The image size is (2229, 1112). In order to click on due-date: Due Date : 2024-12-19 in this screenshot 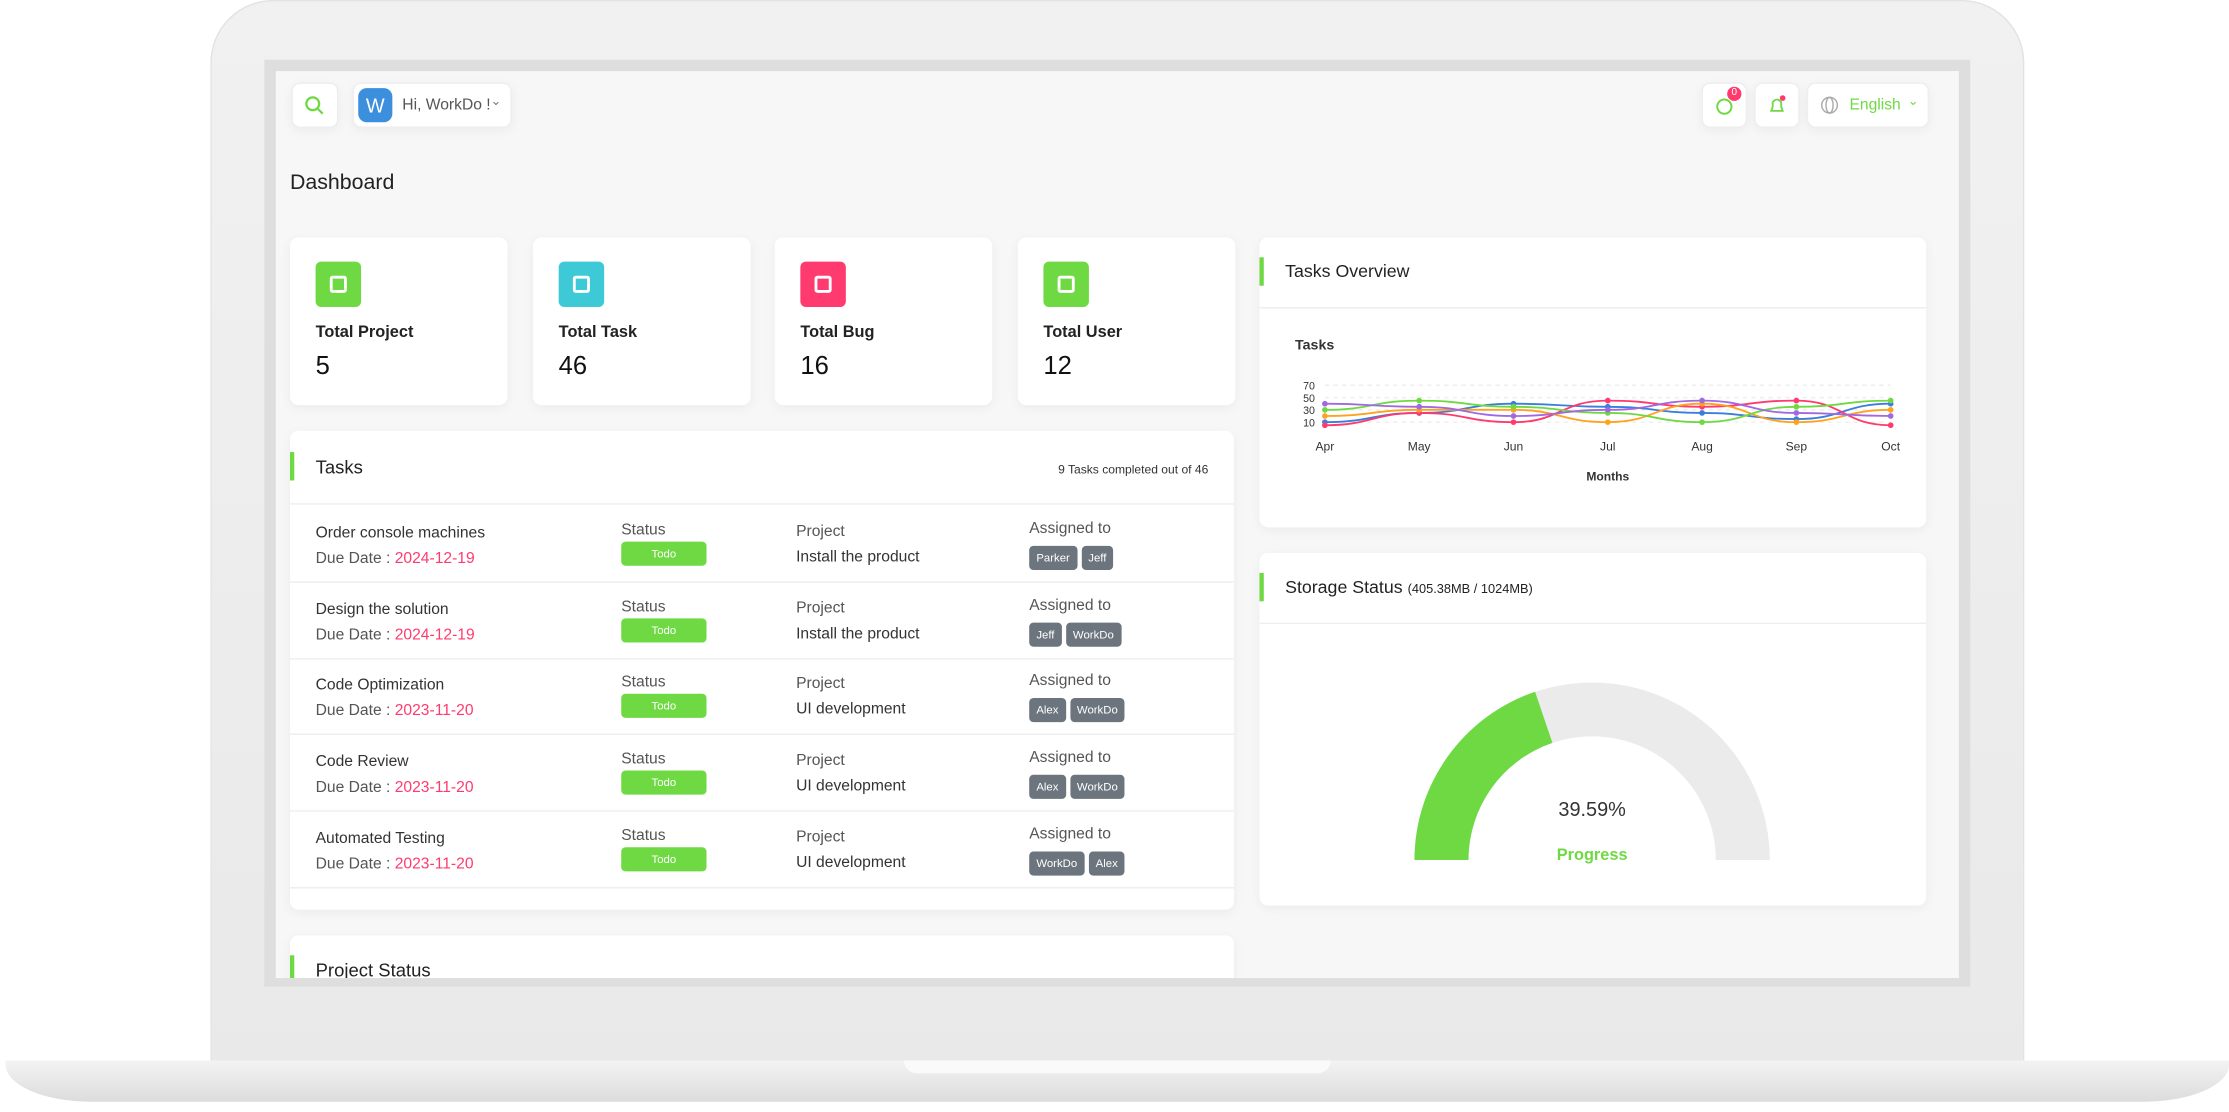, I will do `click(395, 558)`.